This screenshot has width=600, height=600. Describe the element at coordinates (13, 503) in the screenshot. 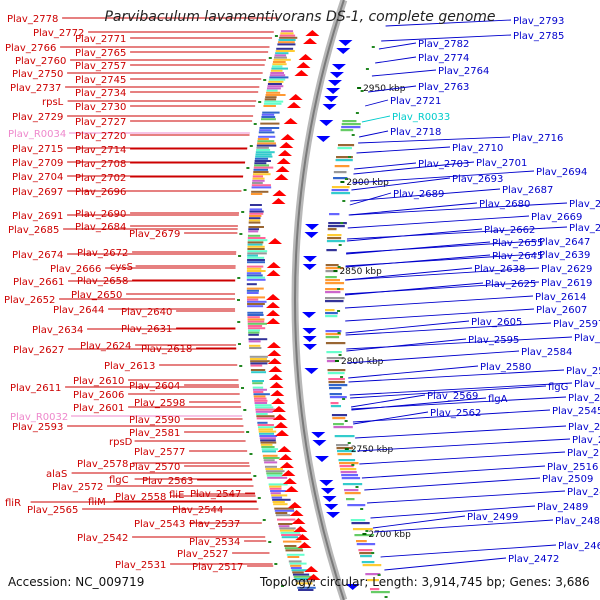

I see `gene-label-left: fliR` at that location.